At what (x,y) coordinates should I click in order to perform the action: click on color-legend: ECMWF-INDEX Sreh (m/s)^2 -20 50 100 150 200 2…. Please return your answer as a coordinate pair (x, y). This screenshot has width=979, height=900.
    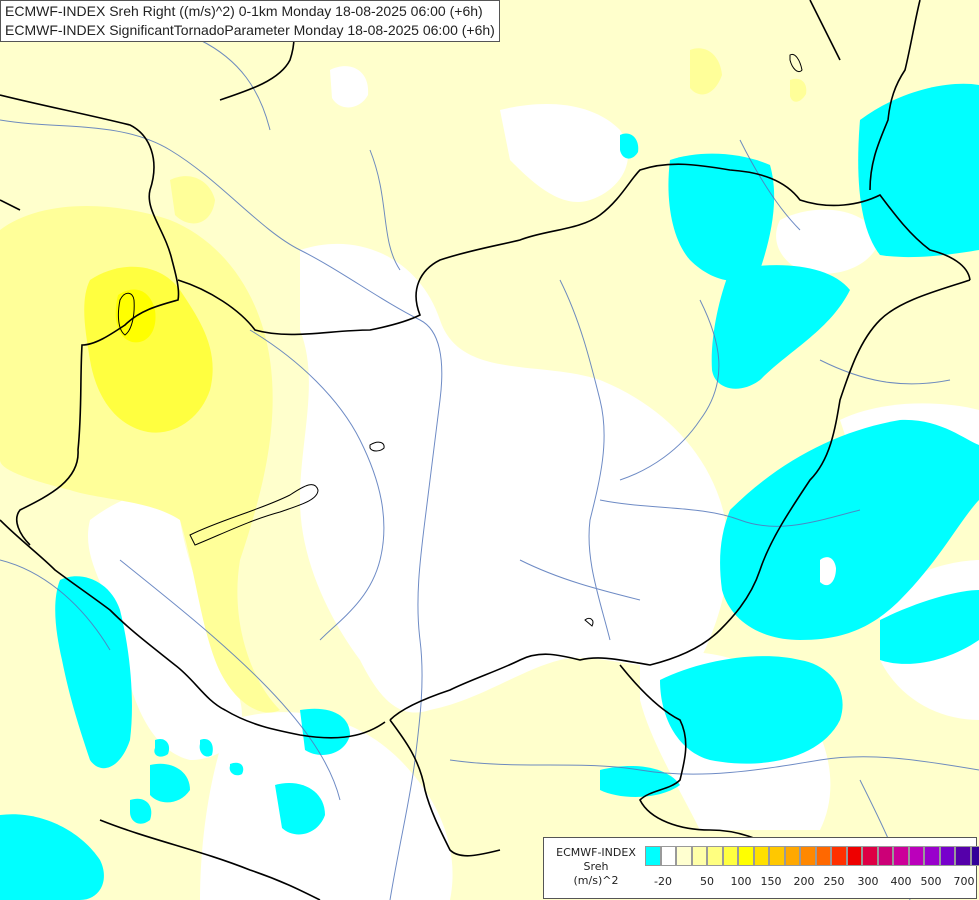
    Looking at the image, I should click on (761, 868).